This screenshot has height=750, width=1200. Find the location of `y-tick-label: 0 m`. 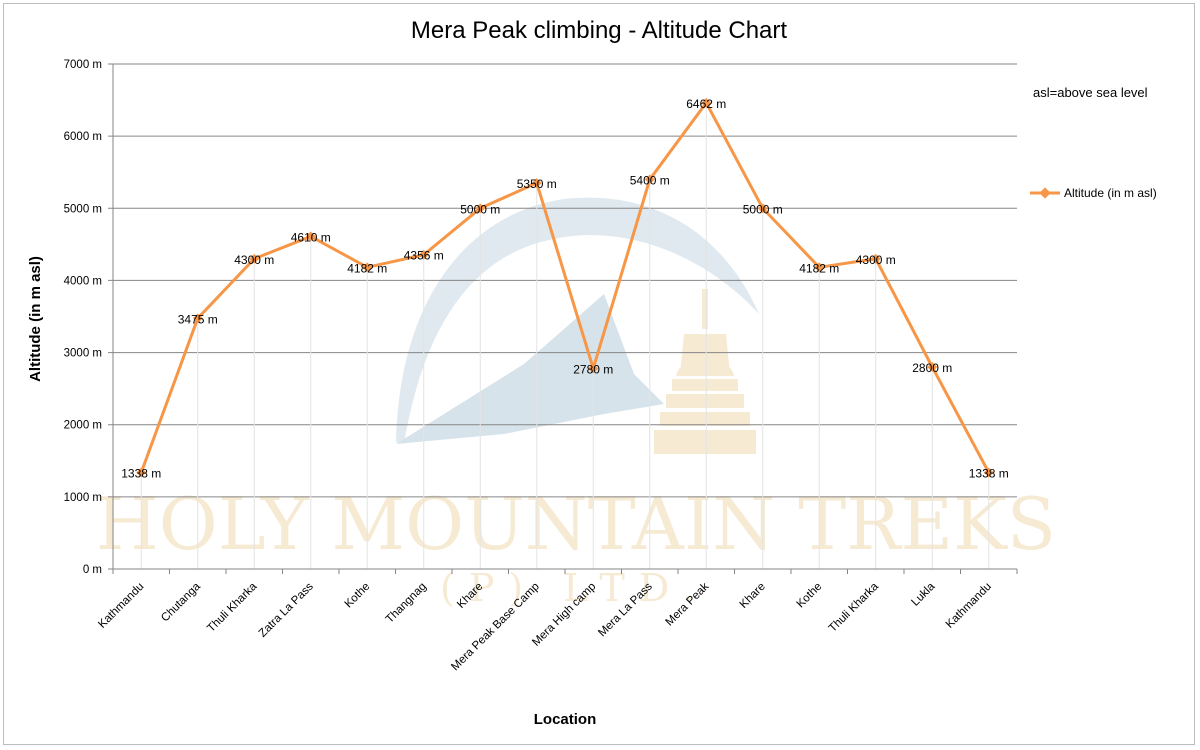

y-tick-label: 0 m is located at coordinates (92, 570).